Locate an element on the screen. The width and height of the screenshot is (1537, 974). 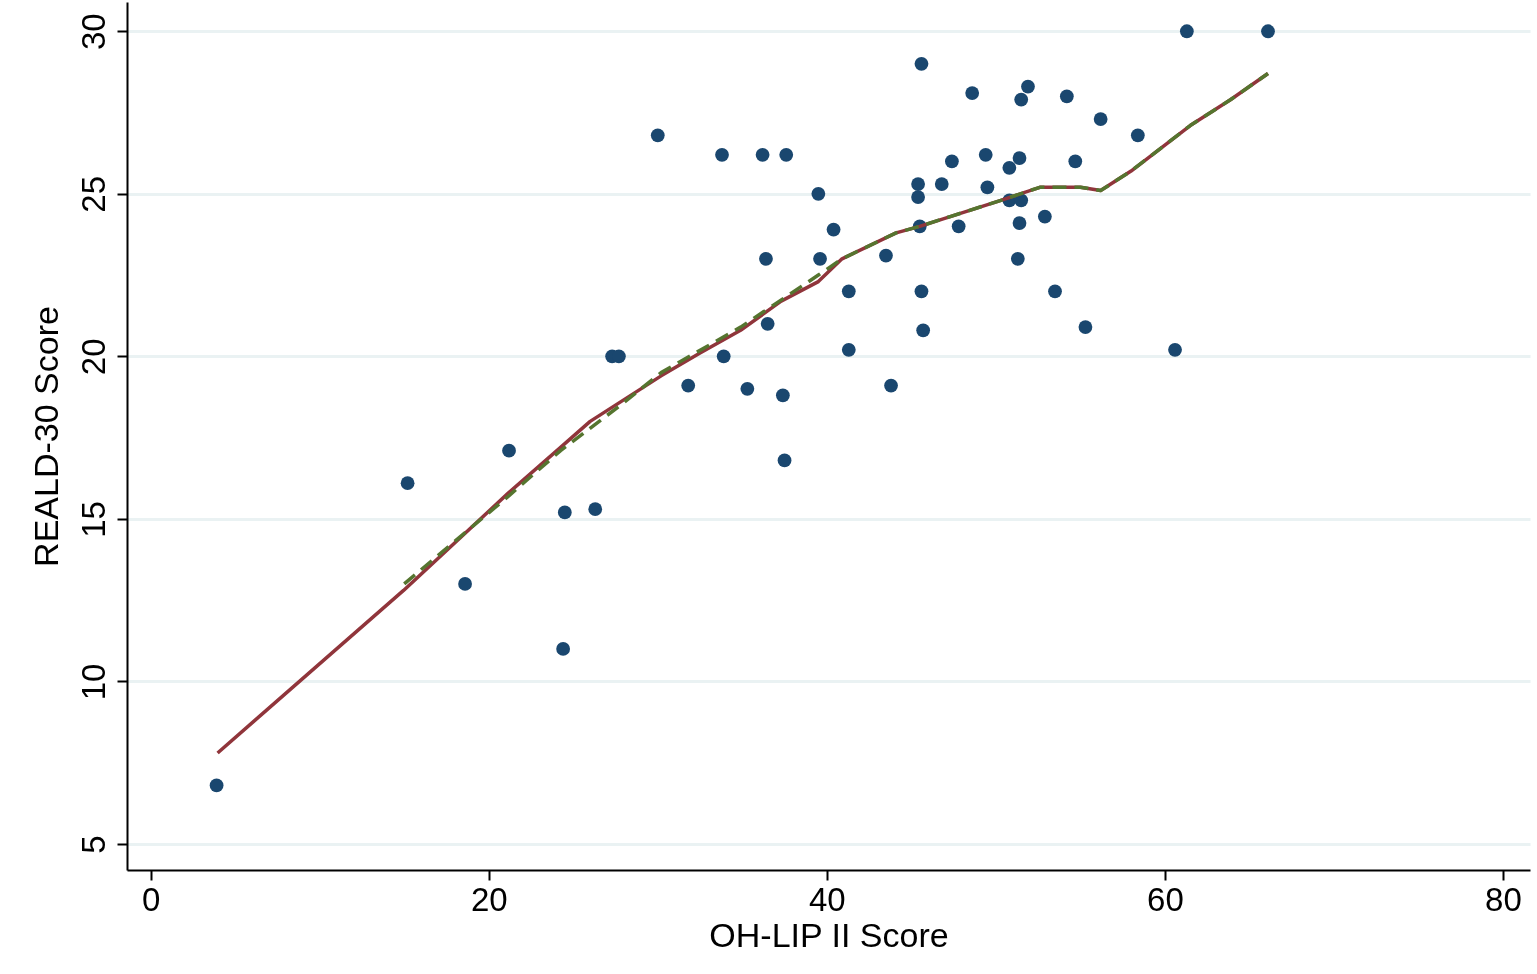
x-tick-label: 60 is located at coordinates (1165, 899).